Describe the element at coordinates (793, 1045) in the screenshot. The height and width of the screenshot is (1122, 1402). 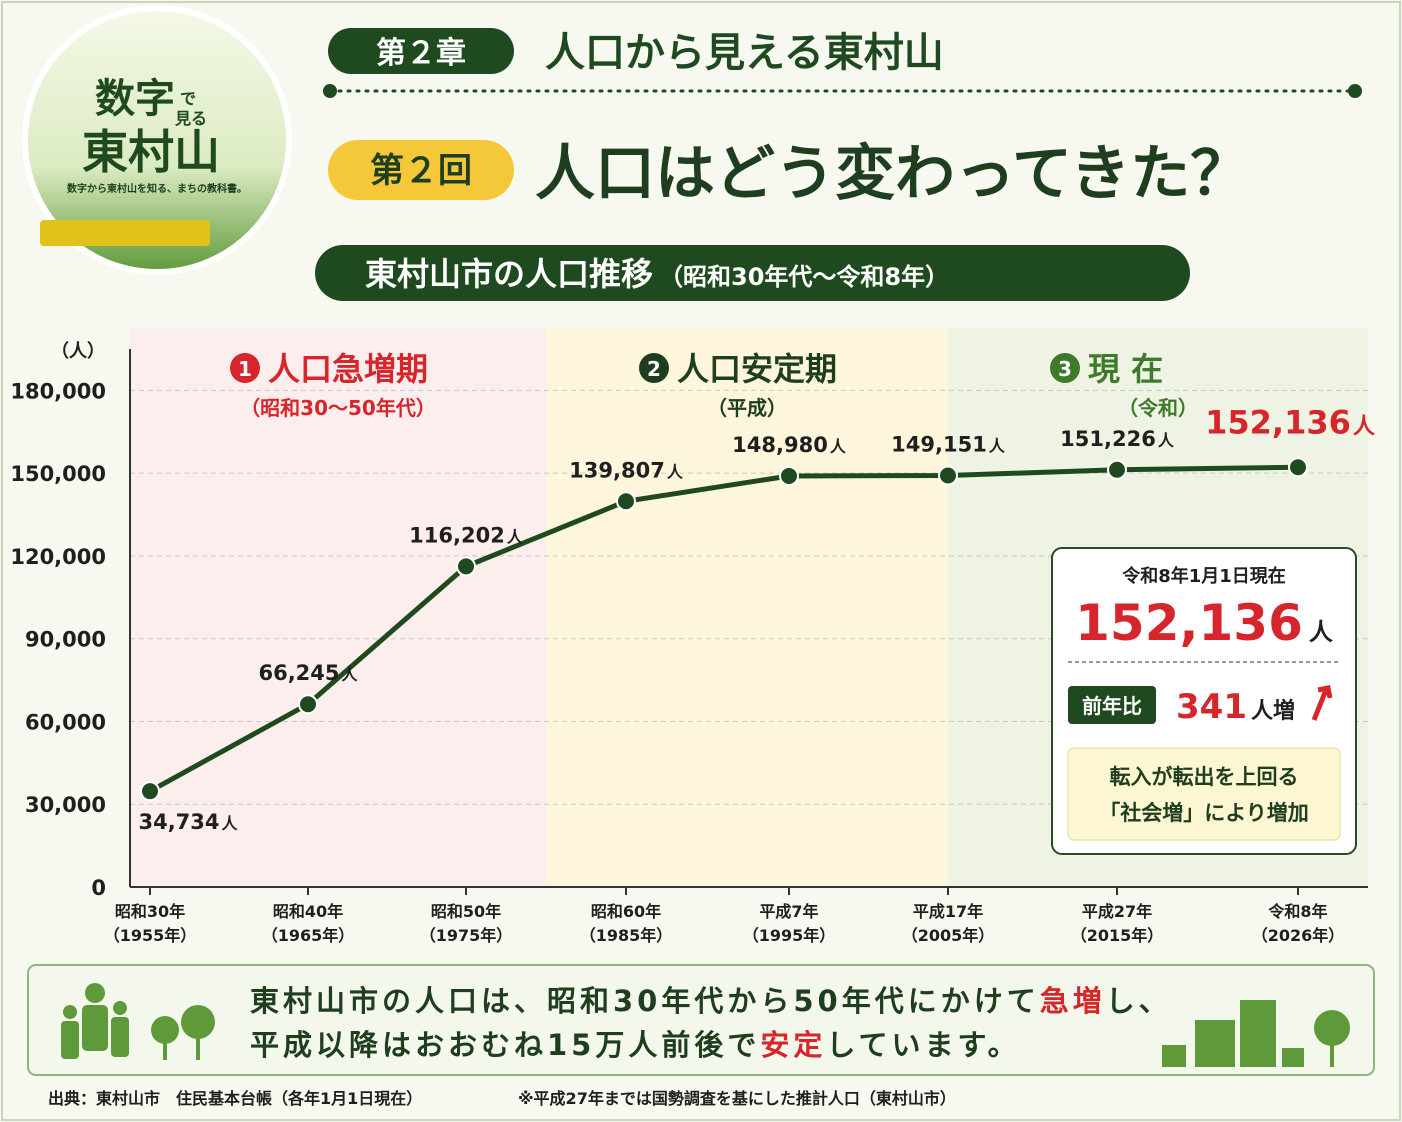
I see `summary-segment: 安定` at that location.